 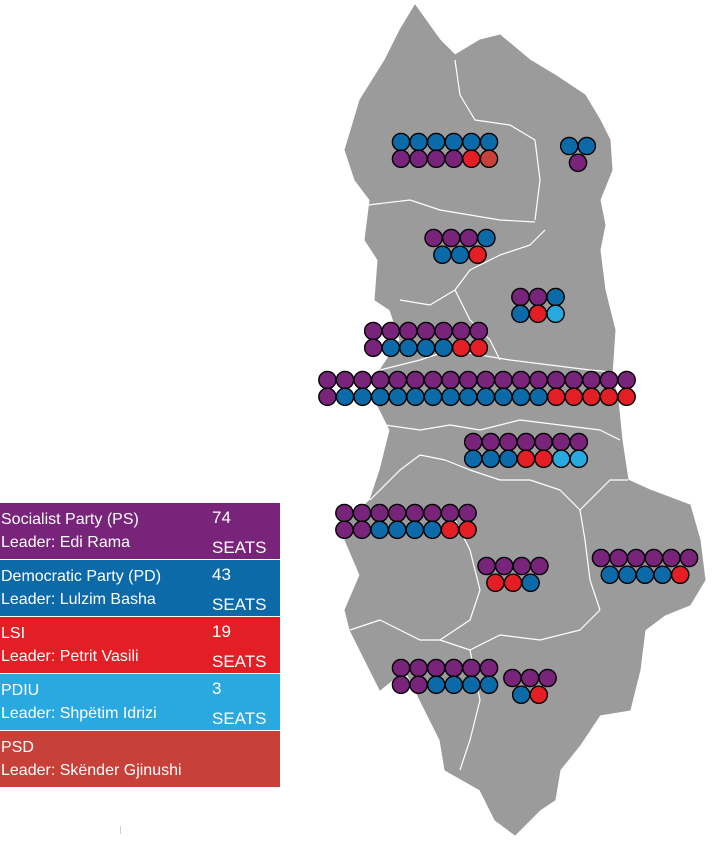 What do you see at coordinates (217, 688) in the screenshot?
I see `seat-count: 3` at bounding box center [217, 688].